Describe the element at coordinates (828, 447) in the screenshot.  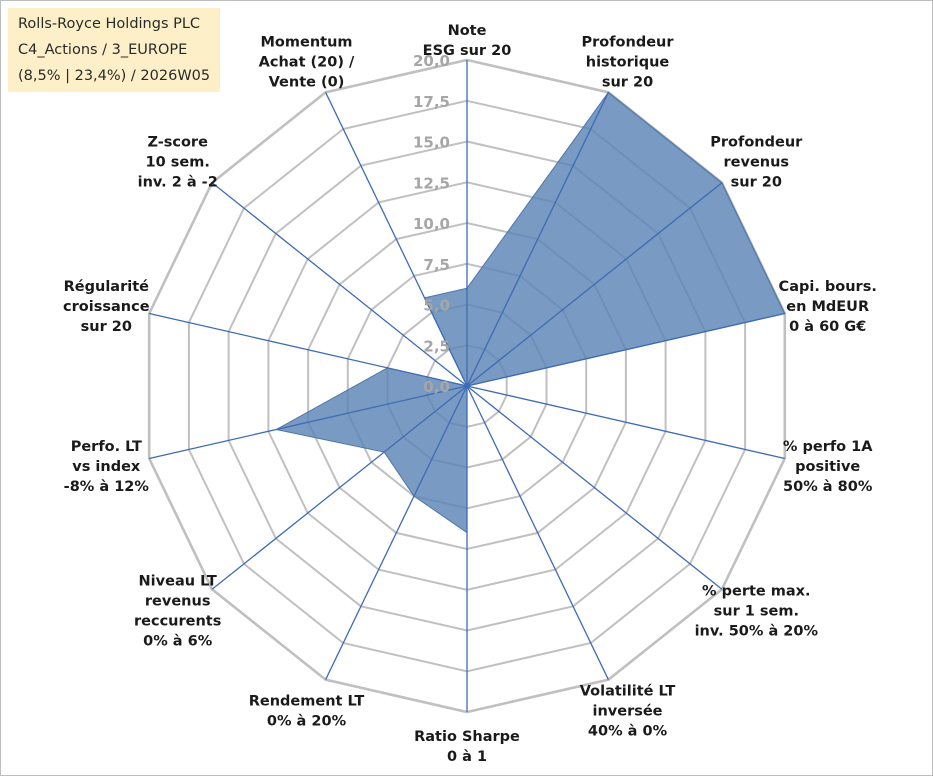
I see `axis-label-line: % perfo 1A` at that location.